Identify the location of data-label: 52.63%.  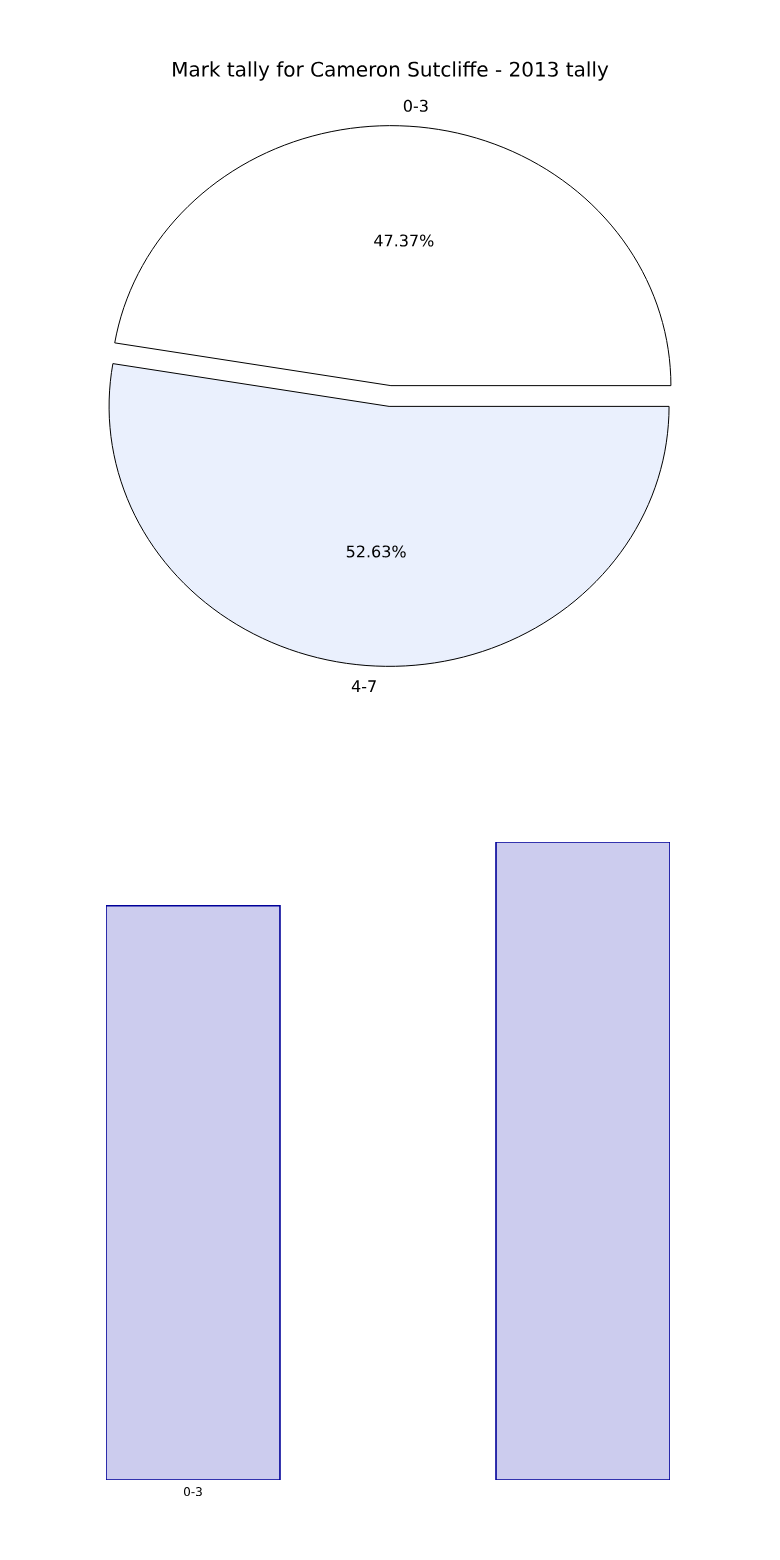
(376, 551).